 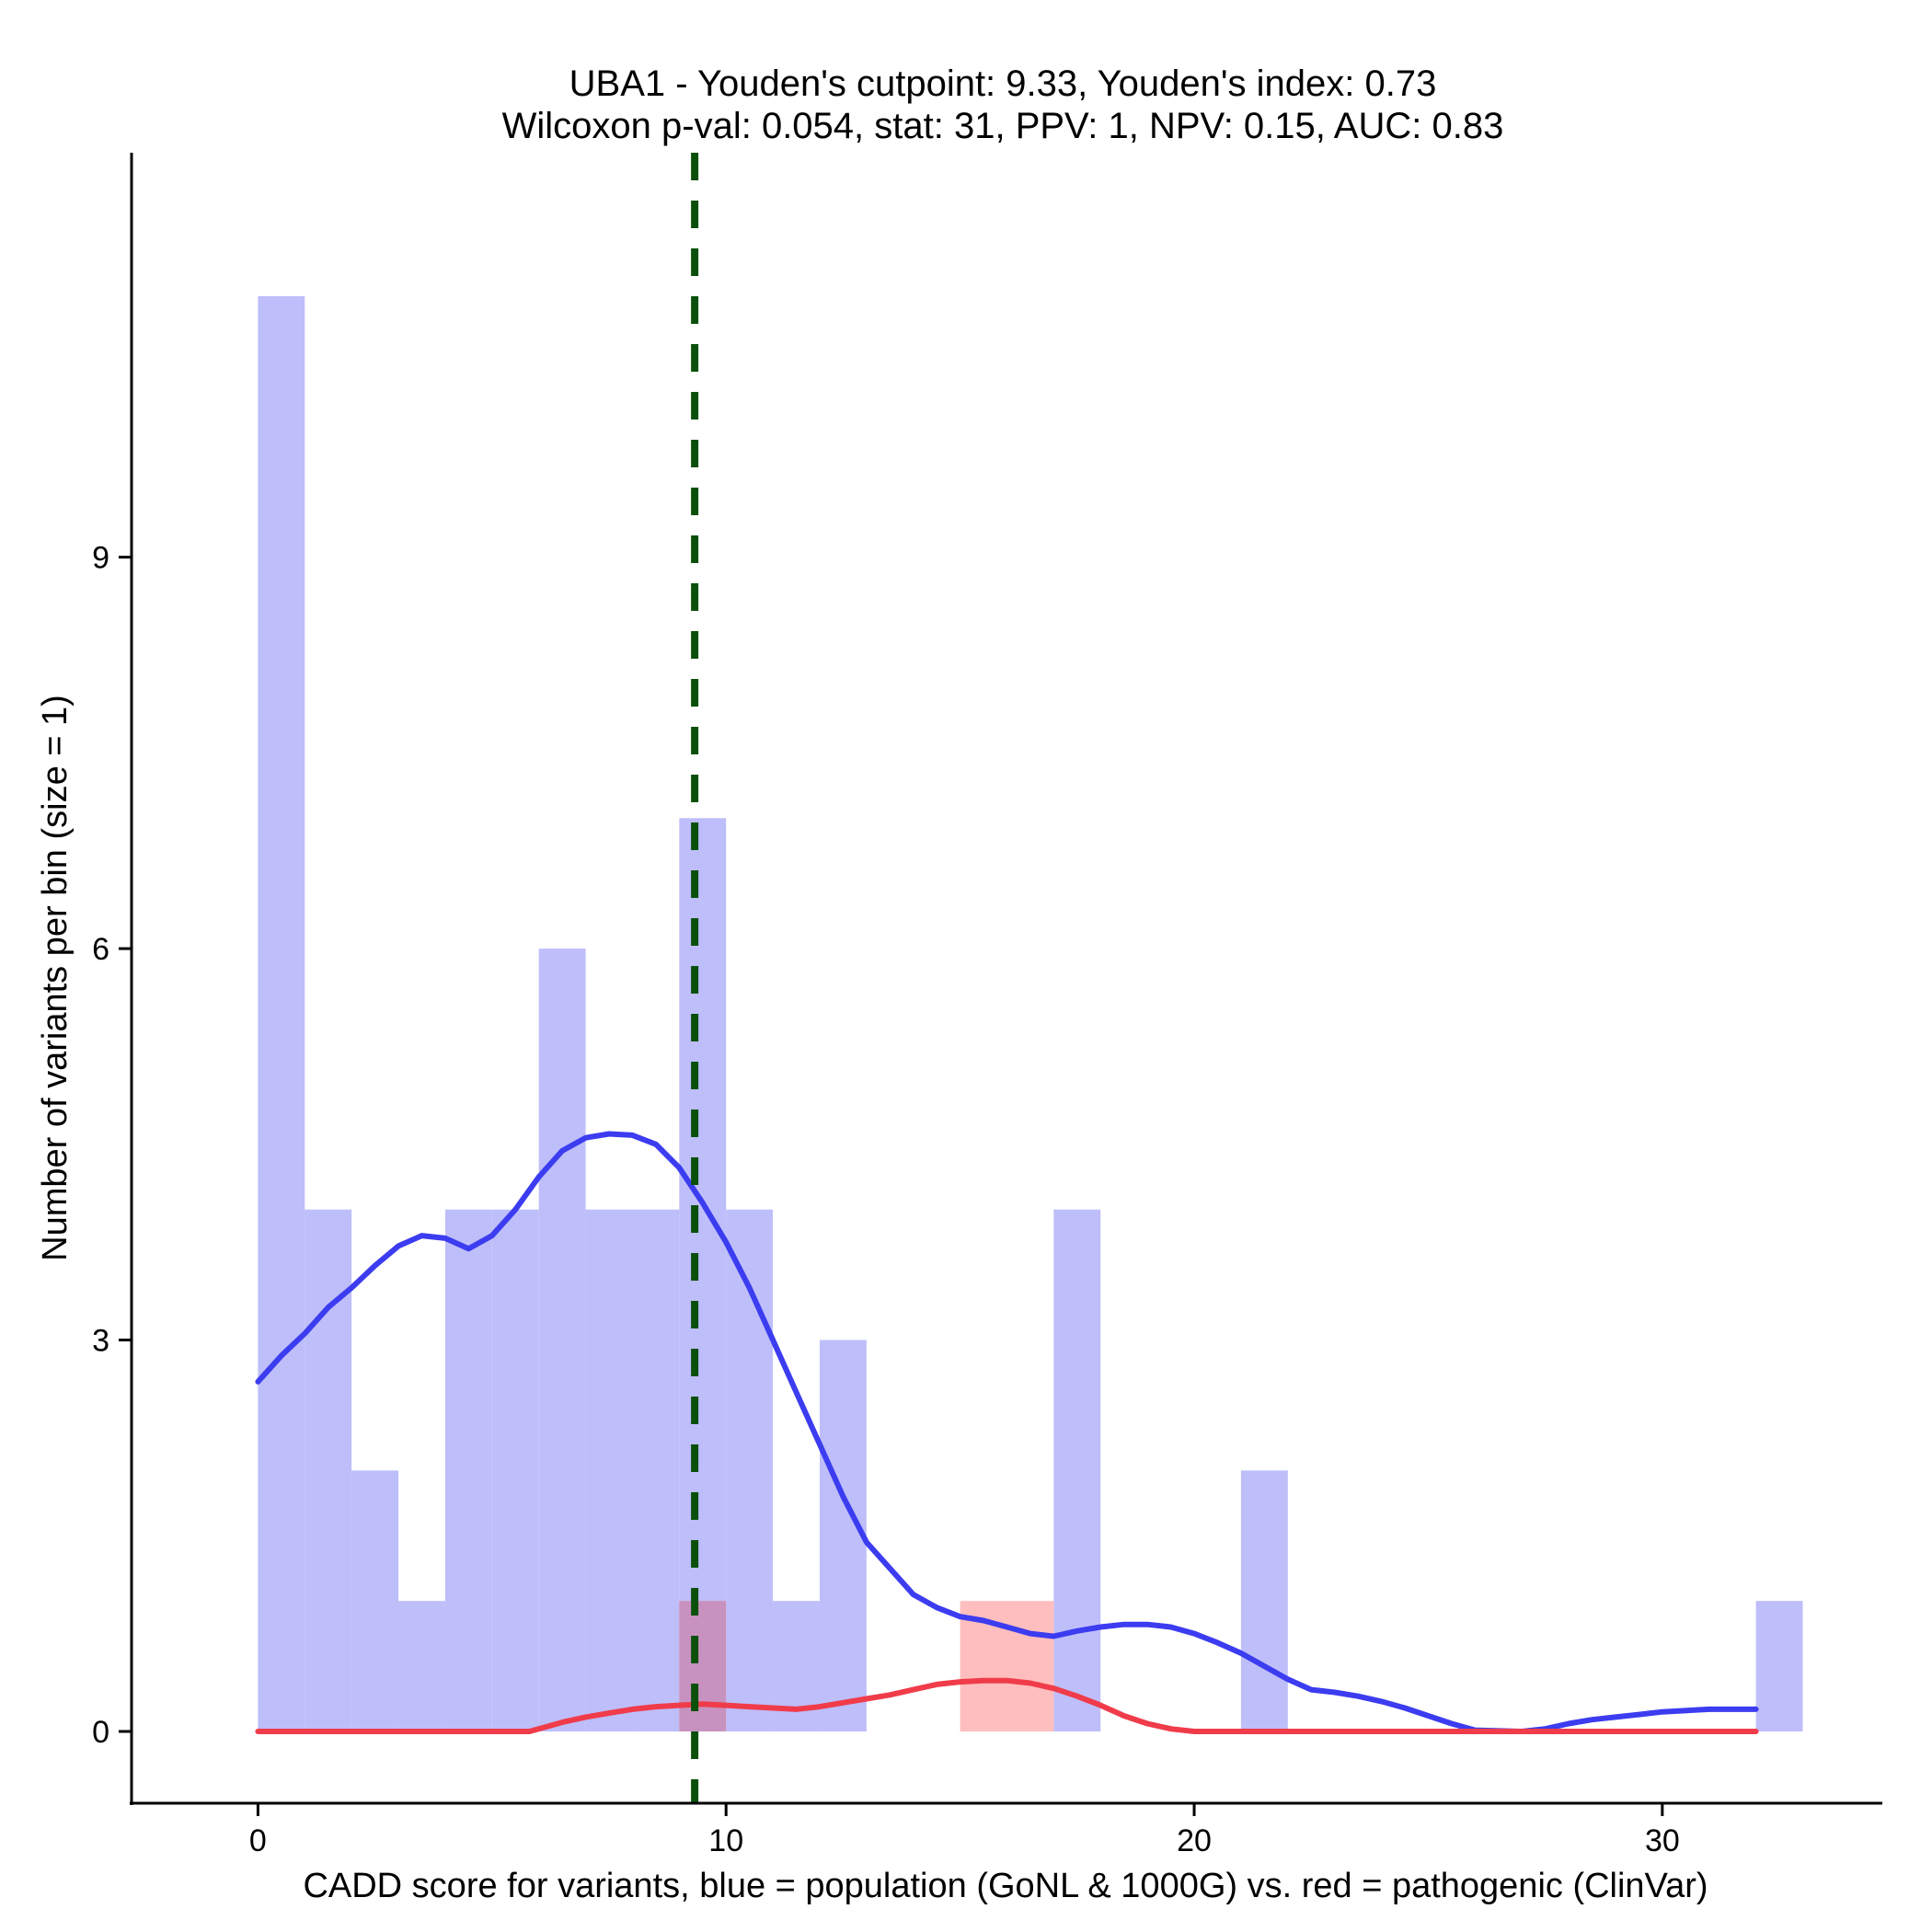 I want to click on pathogenic-bar, so click(x=1030, y=1666).